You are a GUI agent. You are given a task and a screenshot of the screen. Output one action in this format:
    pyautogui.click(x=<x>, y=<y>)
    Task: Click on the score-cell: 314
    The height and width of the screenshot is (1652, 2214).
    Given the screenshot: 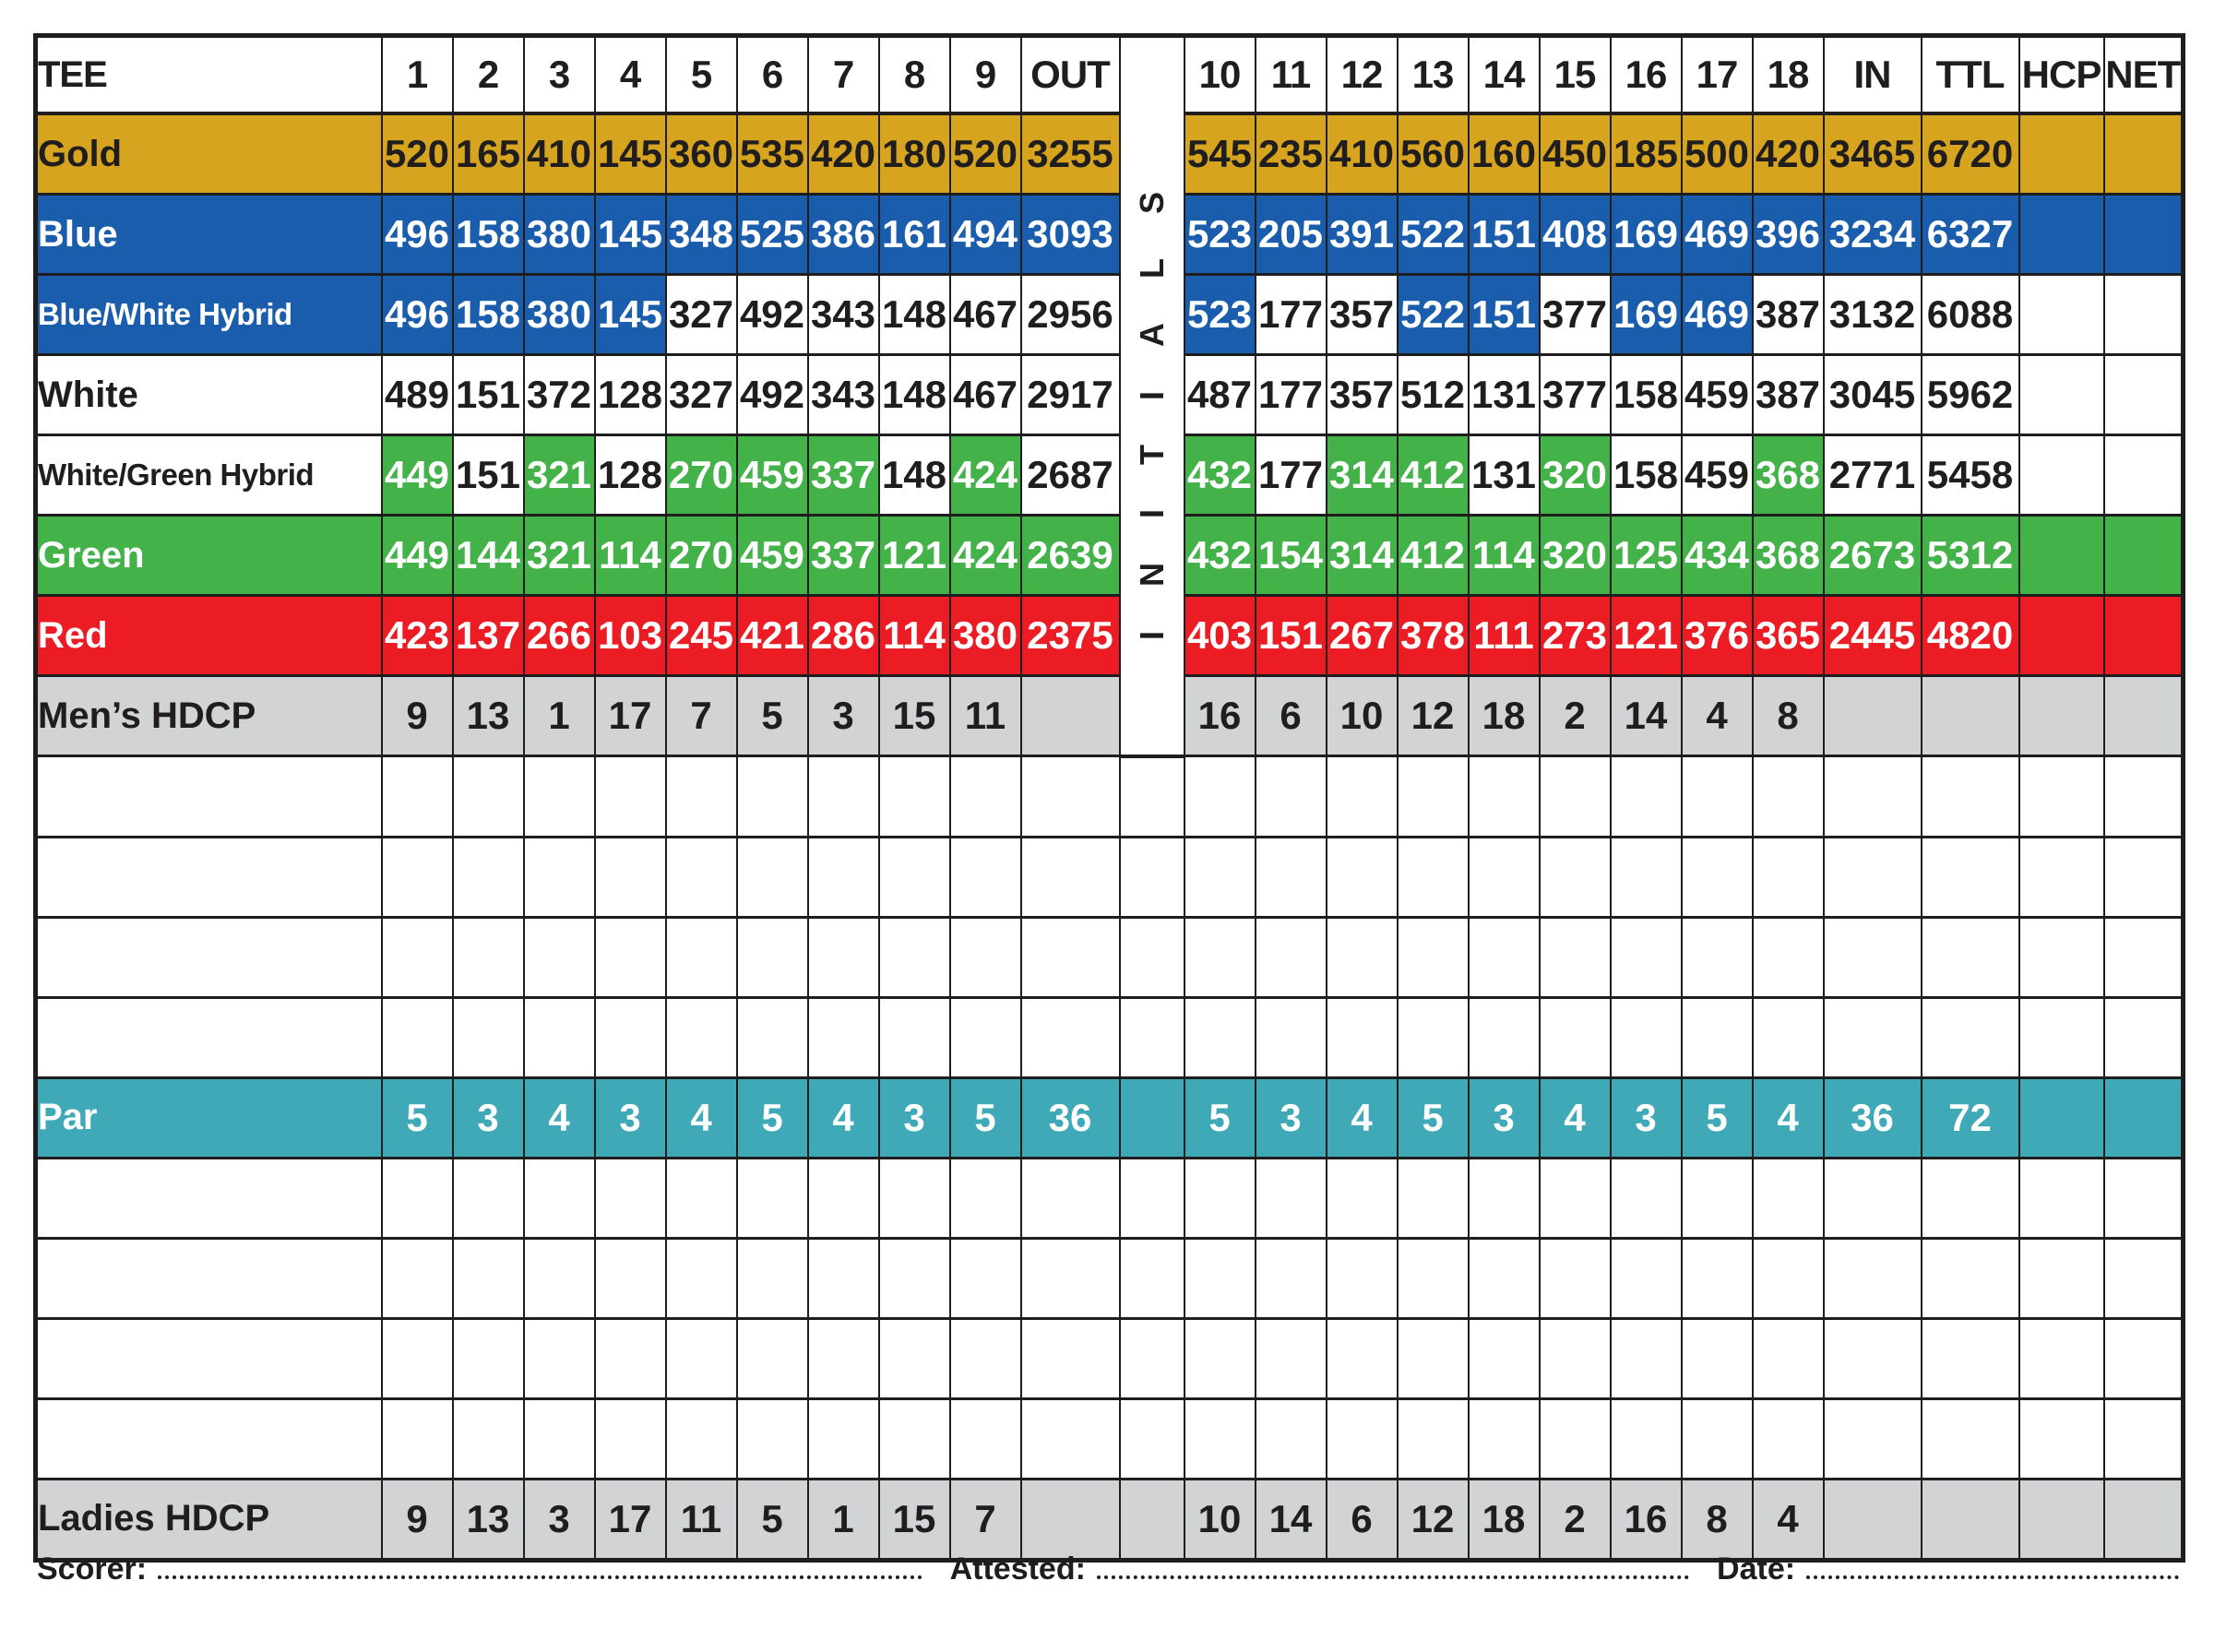 What is the action you would take?
    pyautogui.click(x=1362, y=475)
    